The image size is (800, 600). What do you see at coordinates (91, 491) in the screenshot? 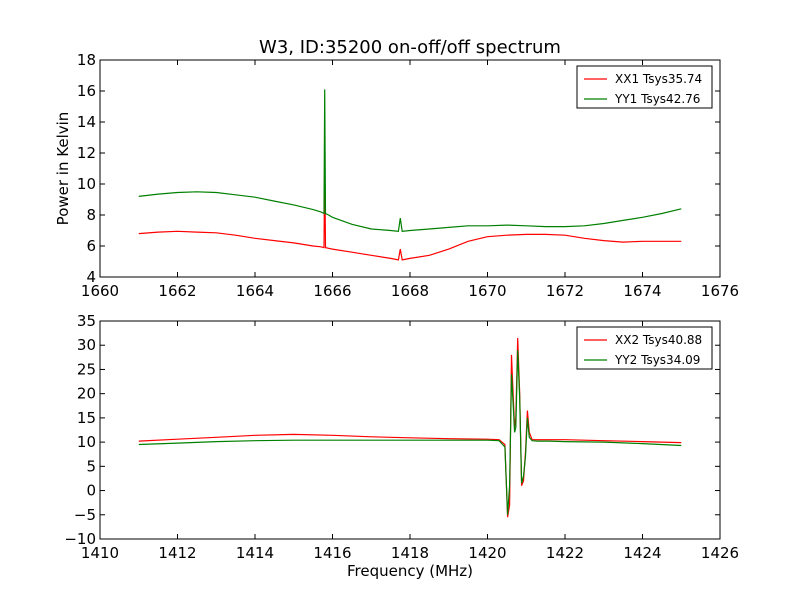
I see `y-tick-label: 0` at bounding box center [91, 491].